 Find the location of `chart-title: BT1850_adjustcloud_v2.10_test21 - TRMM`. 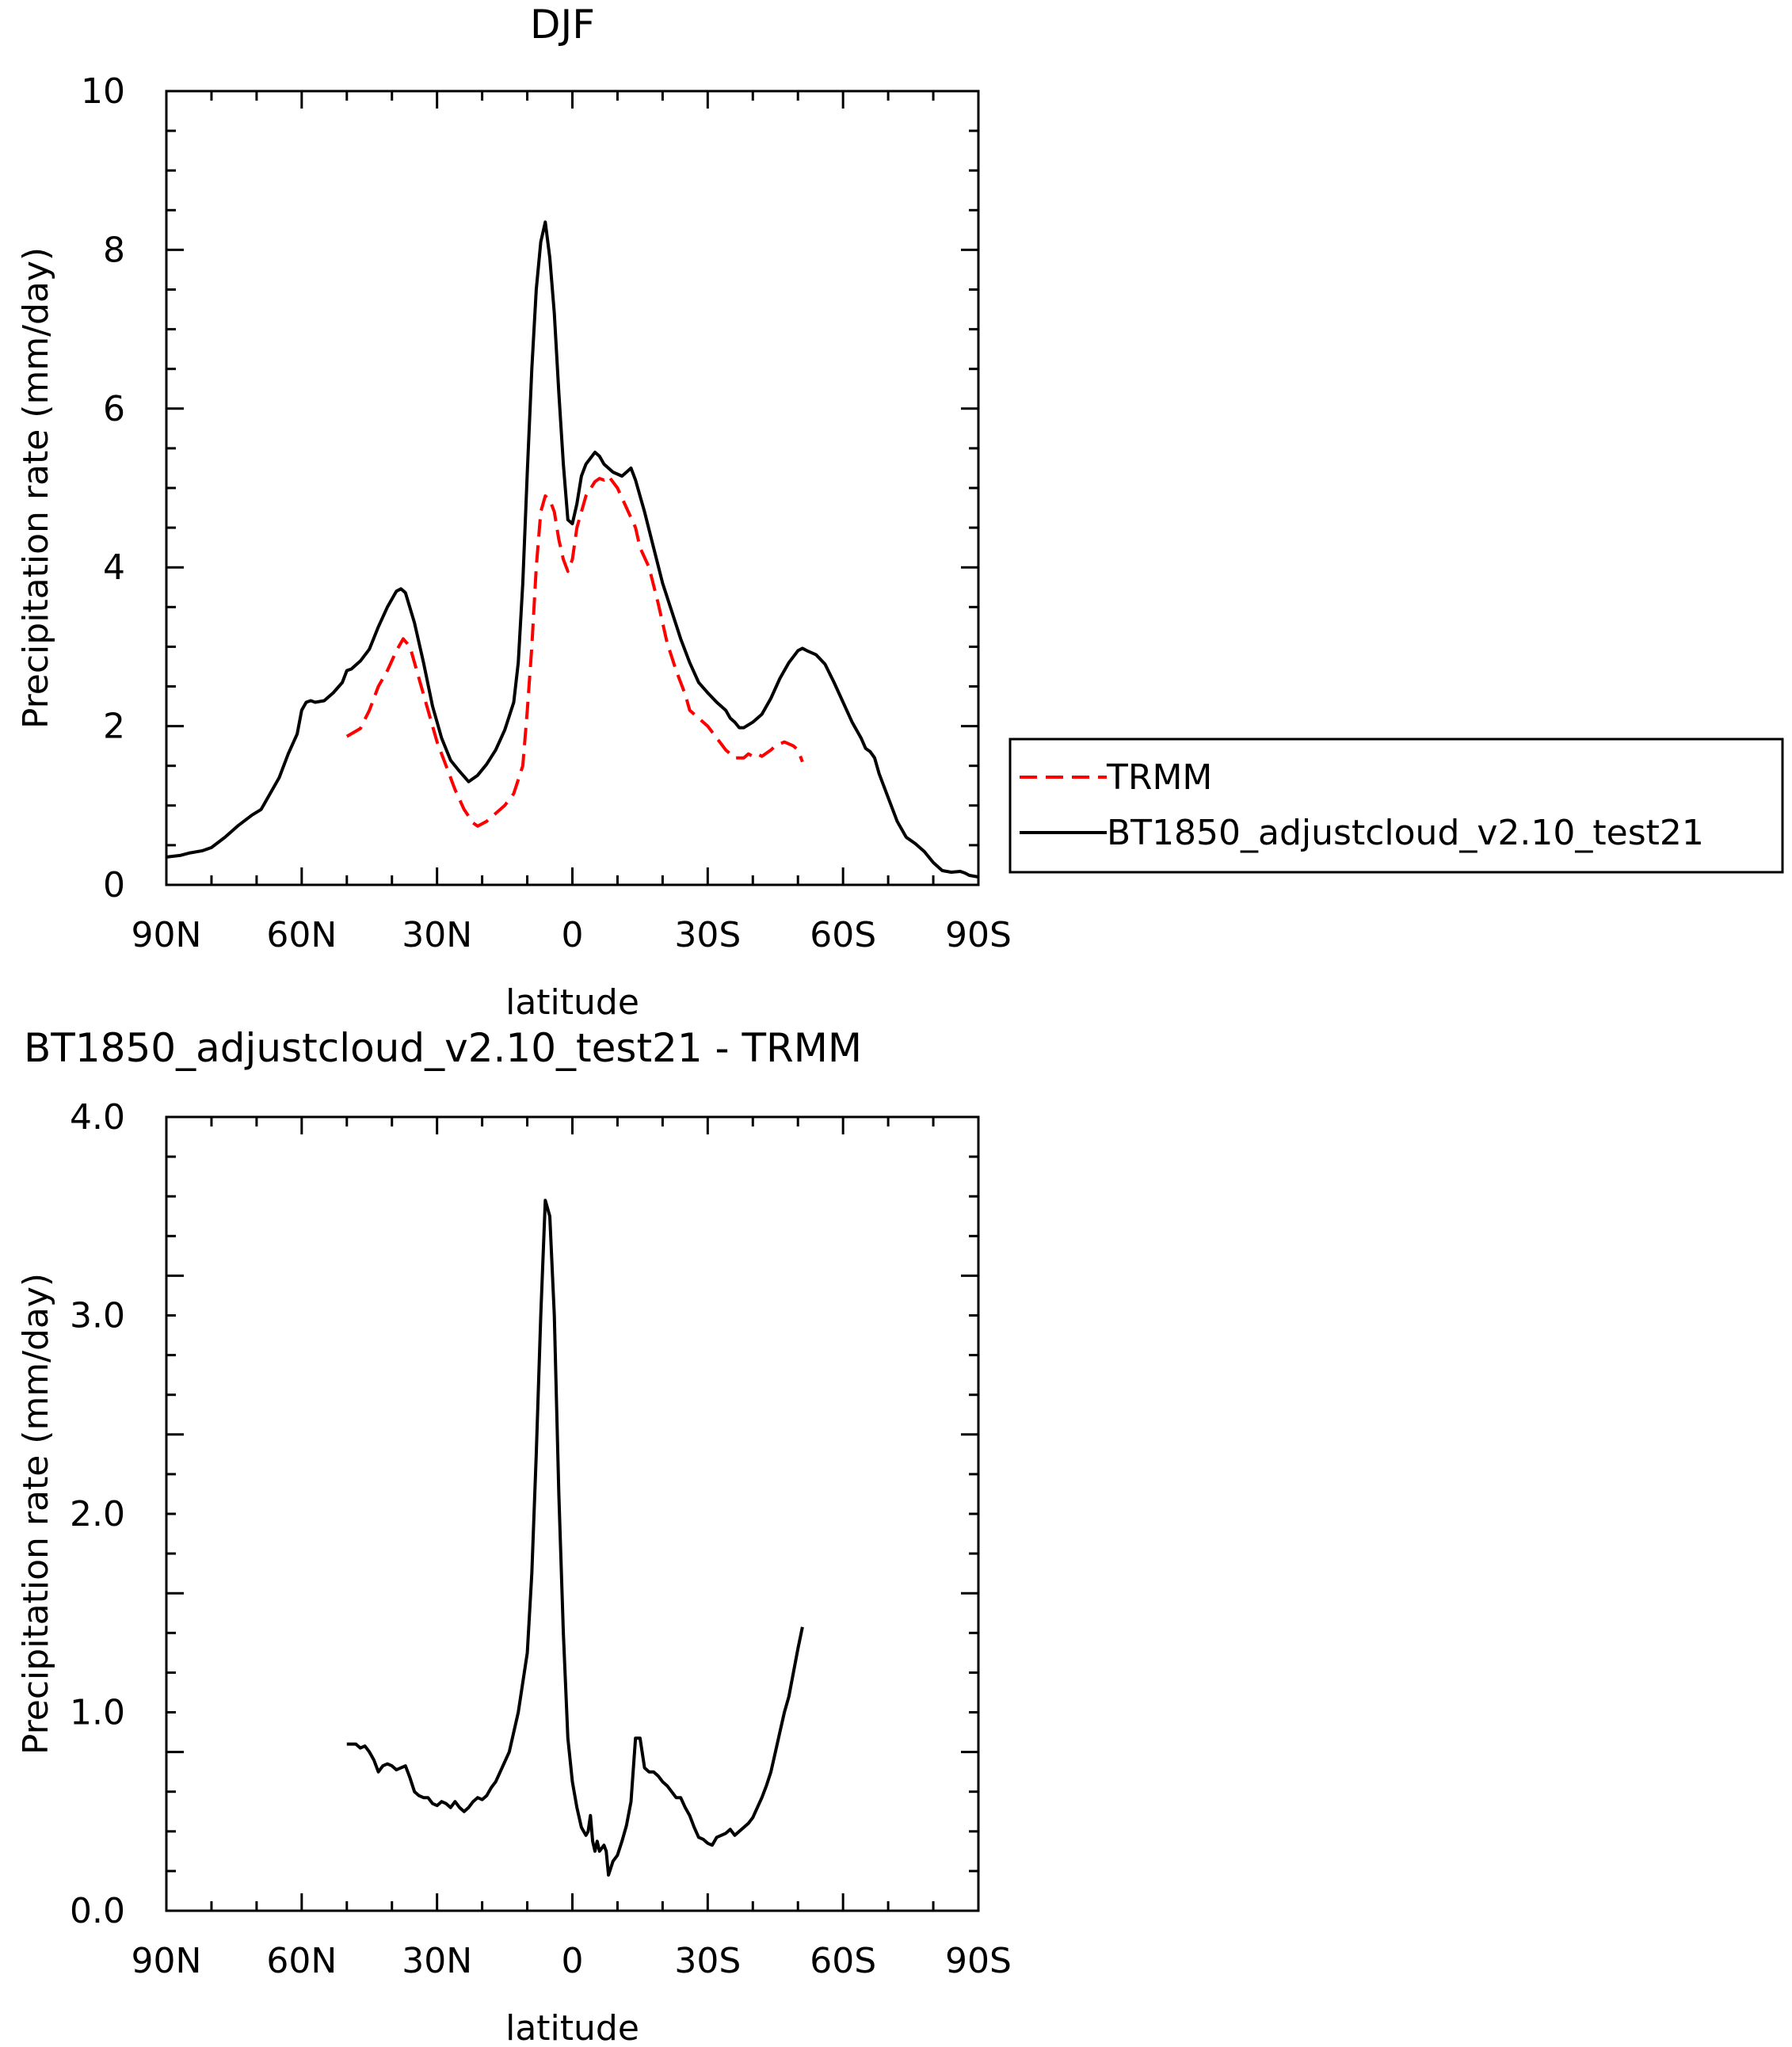

chart-title: BT1850_adjustcloud_v2.10_test21 - TRMM is located at coordinates (443, 1048).